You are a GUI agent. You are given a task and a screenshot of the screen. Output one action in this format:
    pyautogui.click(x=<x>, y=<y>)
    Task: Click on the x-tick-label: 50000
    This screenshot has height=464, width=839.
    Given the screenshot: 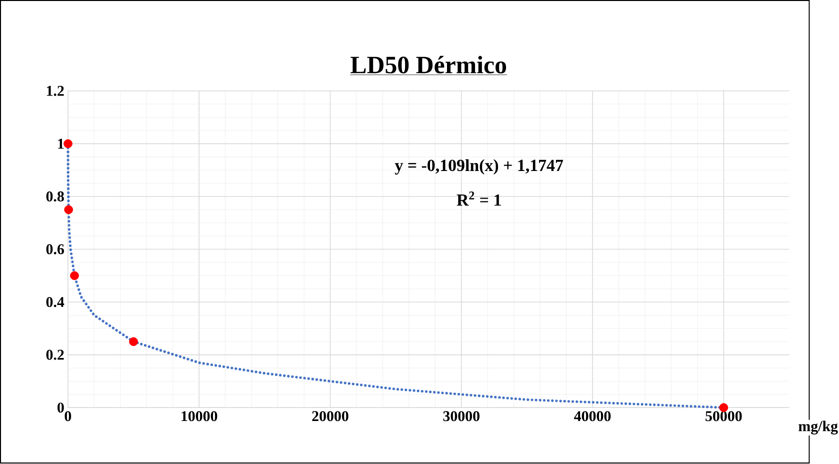 What is the action you would take?
    pyautogui.click(x=724, y=416)
    